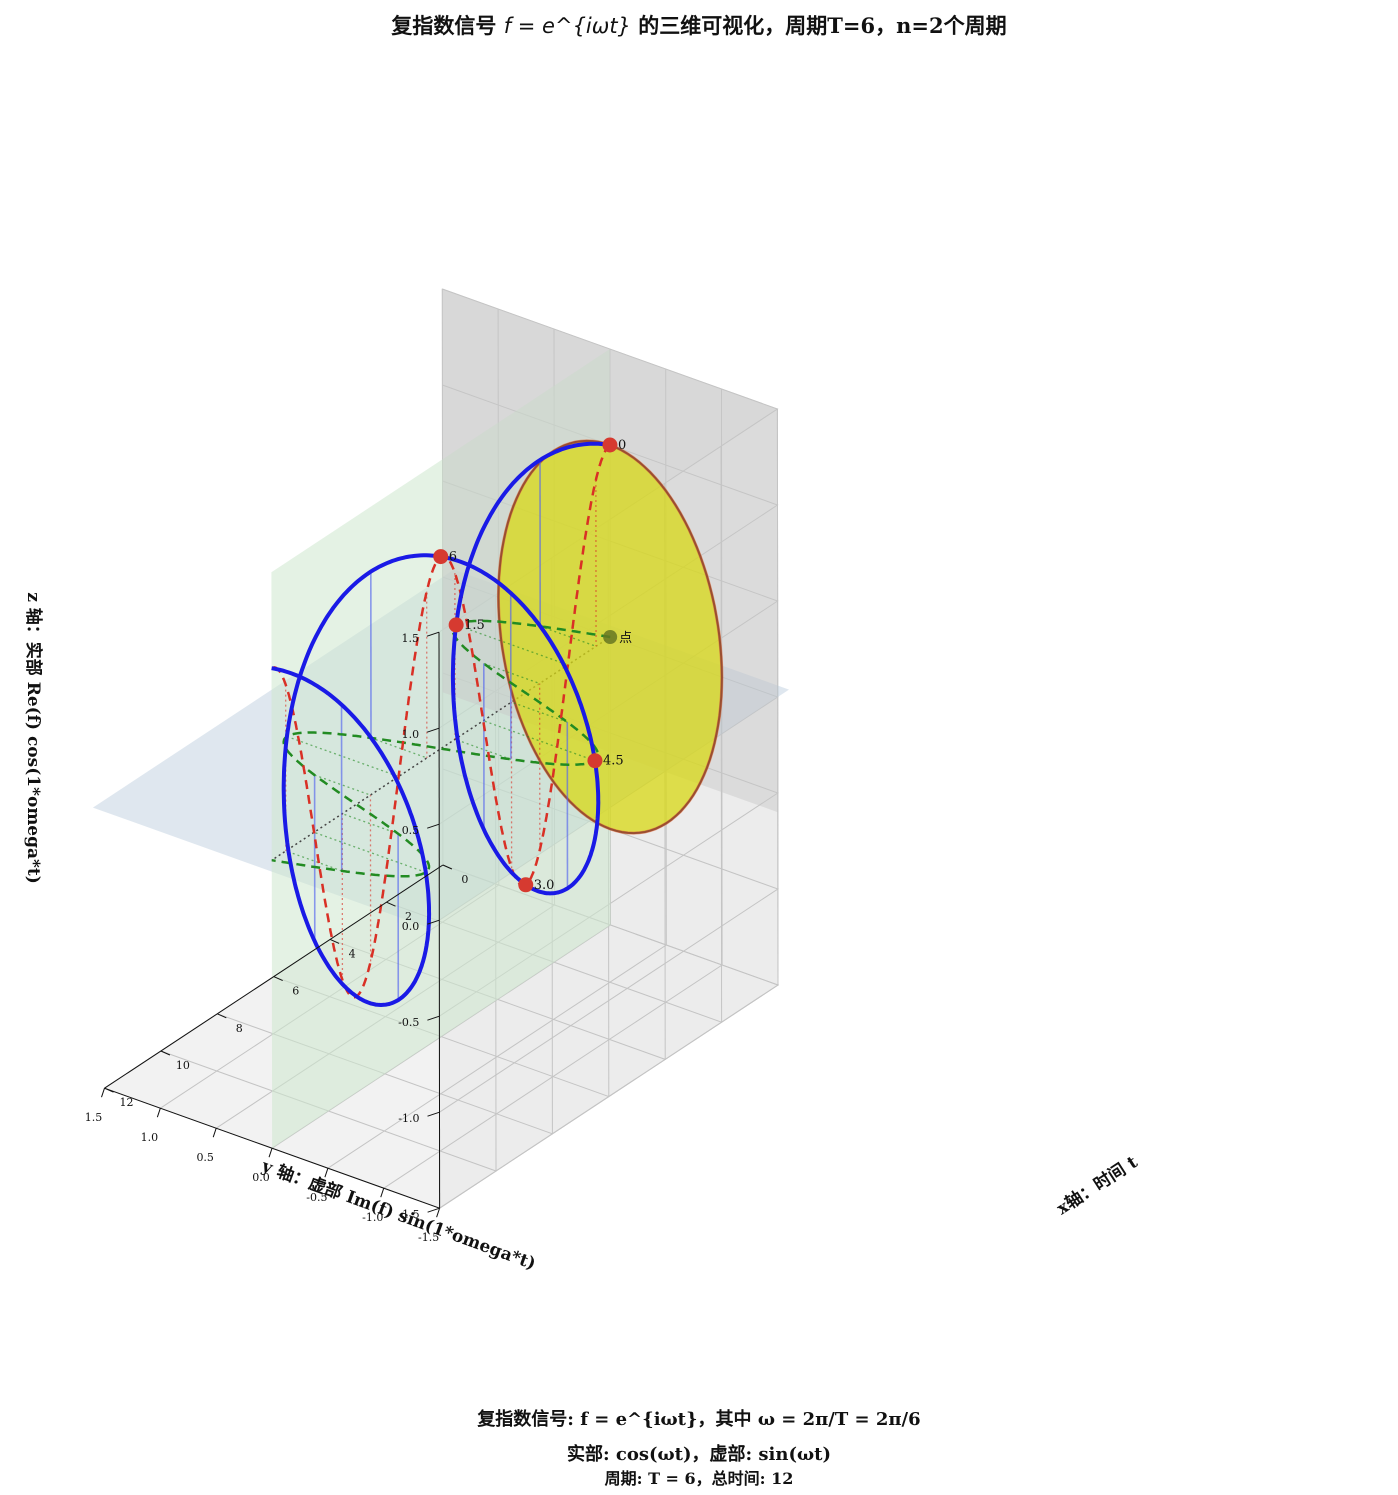 The width and height of the screenshot is (1398, 1495). Describe the element at coordinates (544, 885) in the screenshot. I see `marked-point-label: 3.0` at that location.